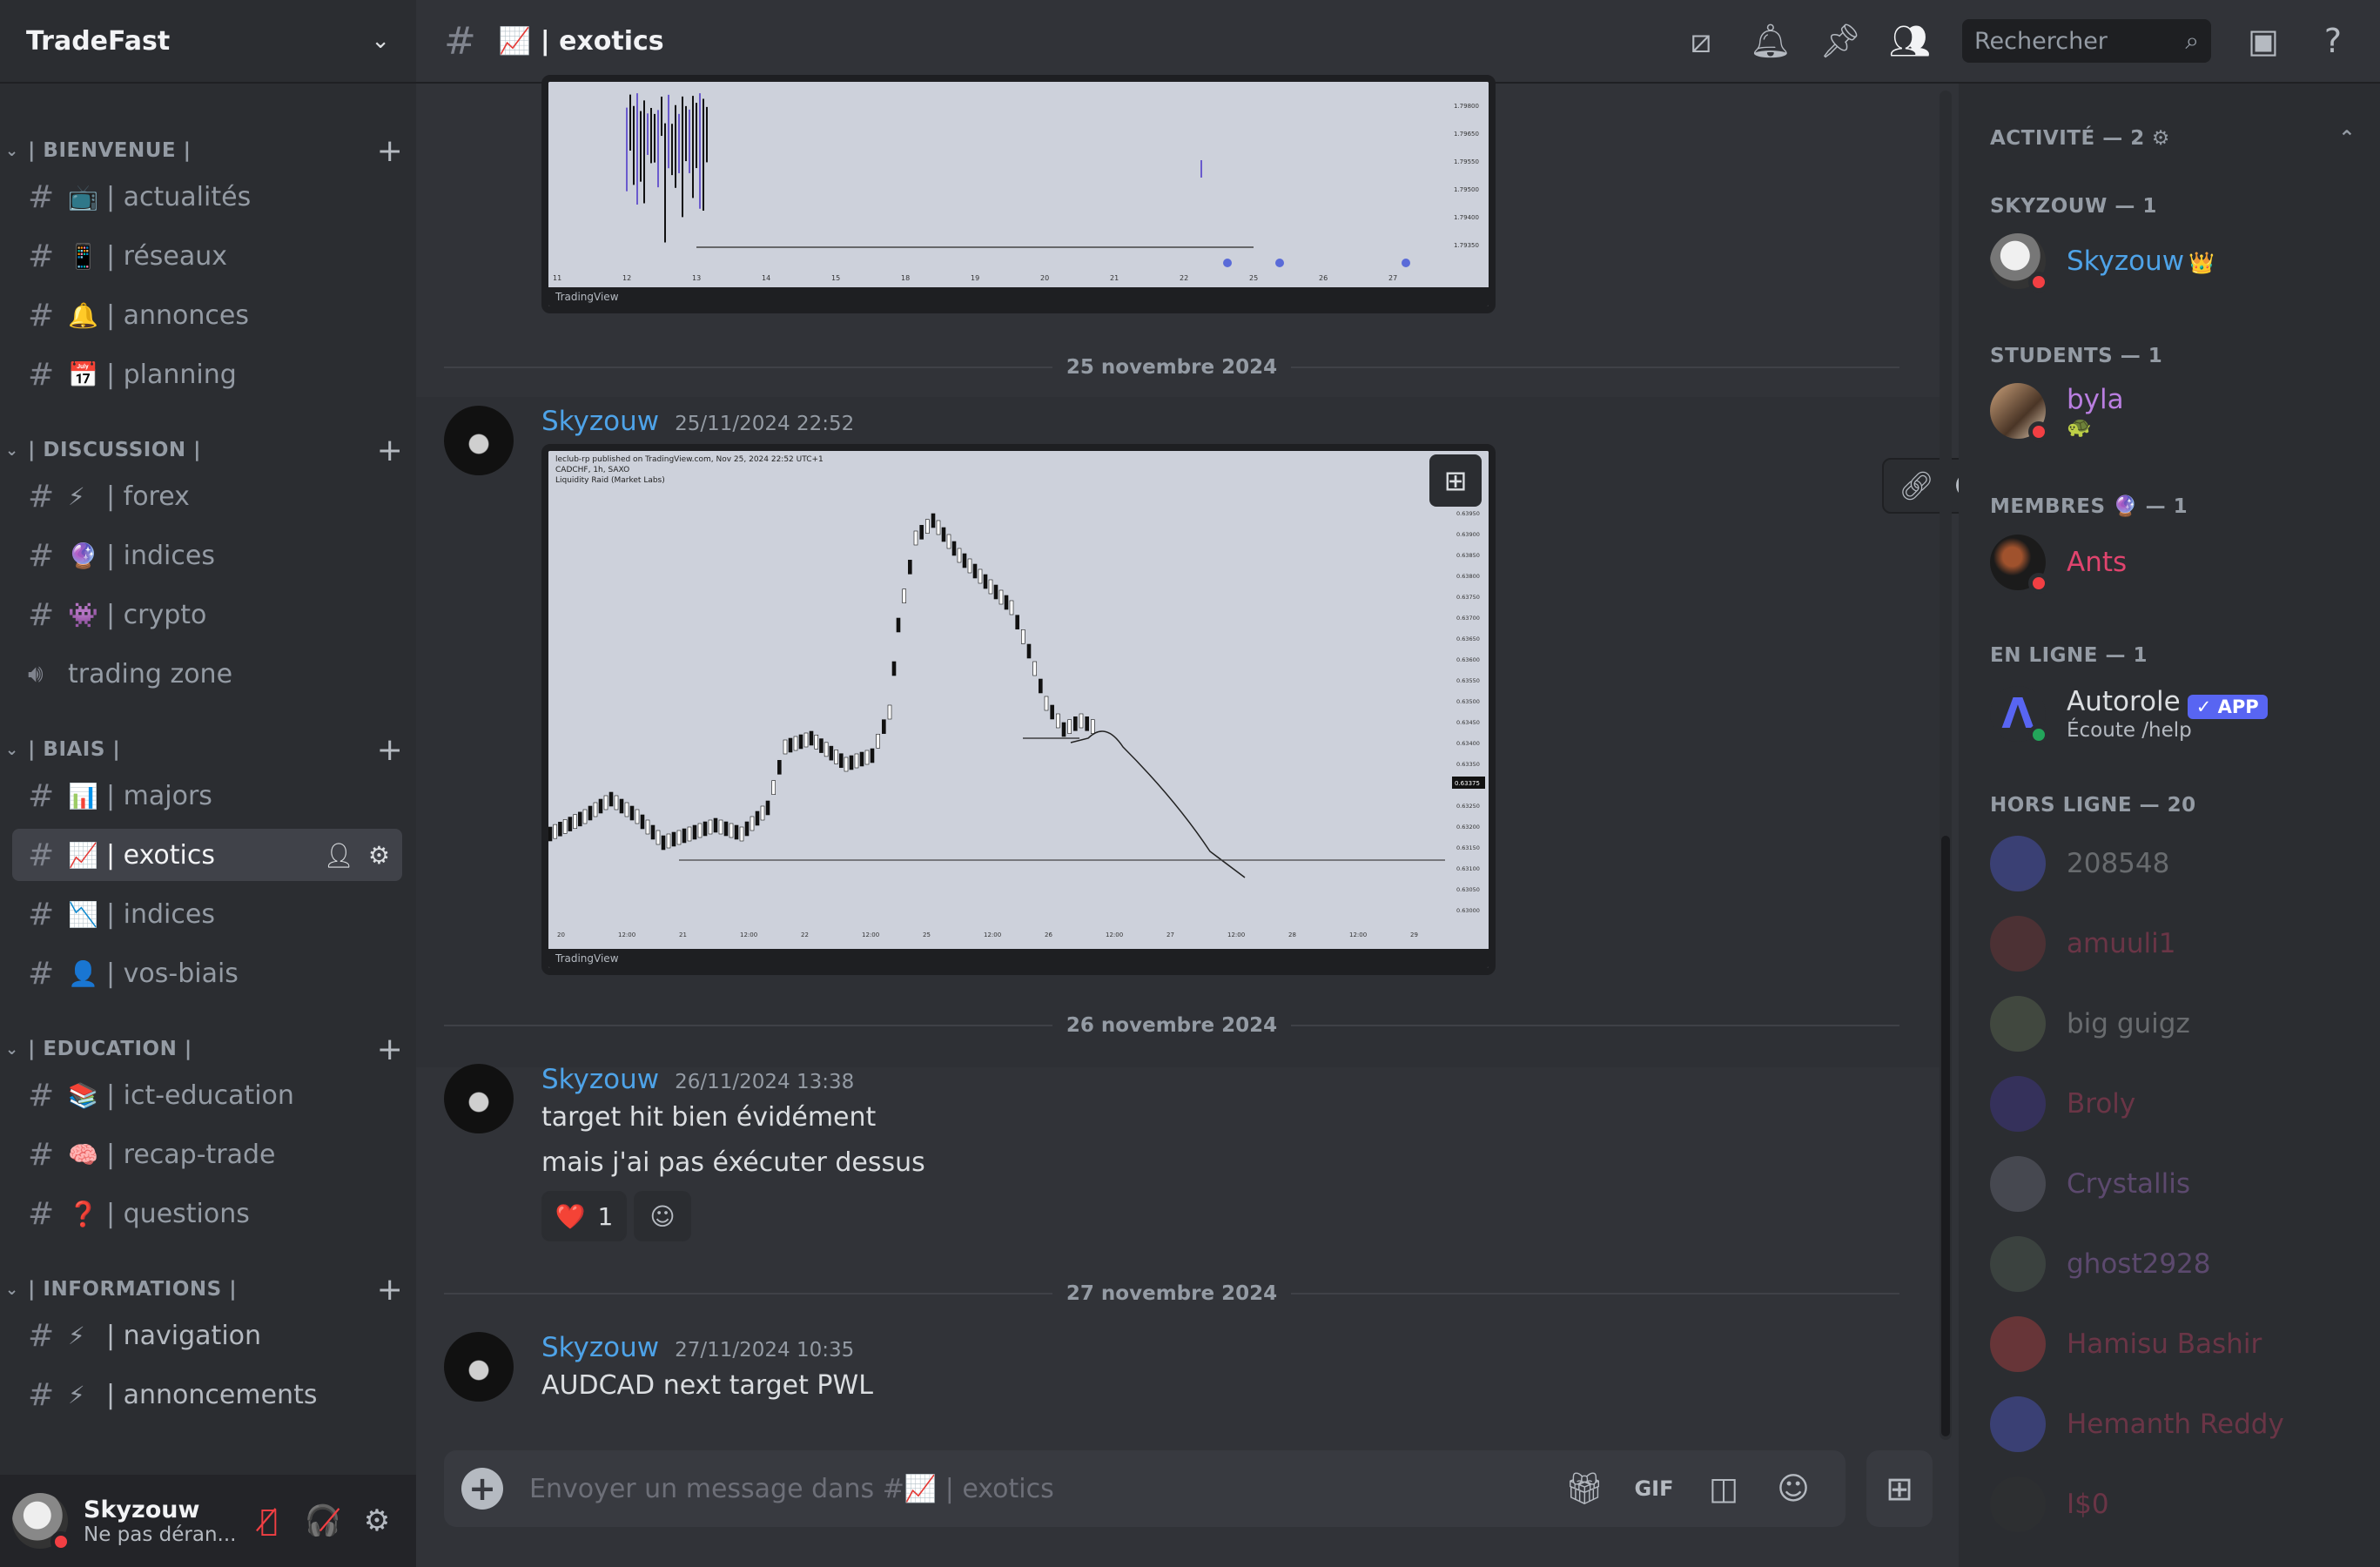 This screenshot has height=1567, width=2380. What do you see at coordinates (2181, 1104) in the screenshot?
I see `member-item: Broly` at bounding box center [2181, 1104].